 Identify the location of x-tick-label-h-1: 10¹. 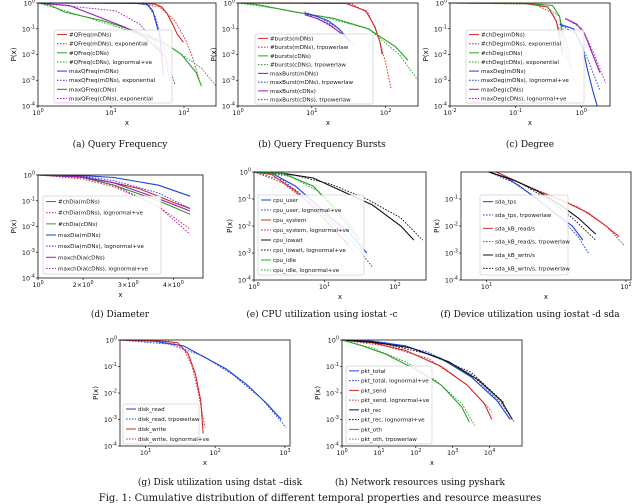
(378, 452).